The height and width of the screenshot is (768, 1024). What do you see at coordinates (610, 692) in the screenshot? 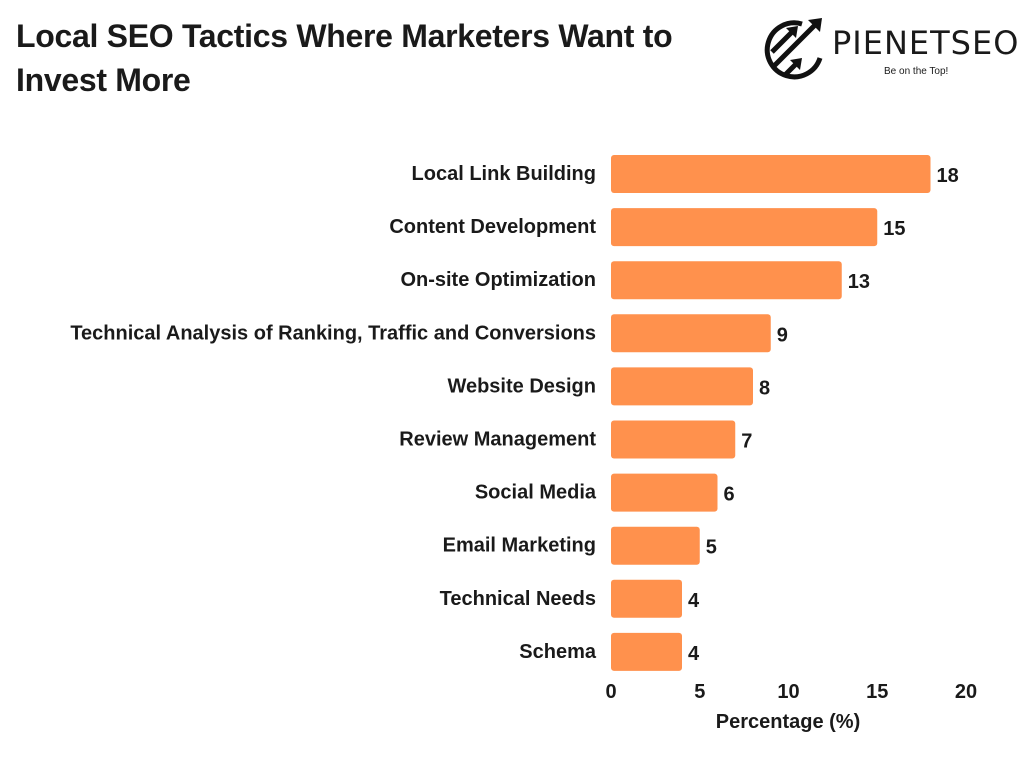
I see `x-tick-label: 0` at bounding box center [610, 692].